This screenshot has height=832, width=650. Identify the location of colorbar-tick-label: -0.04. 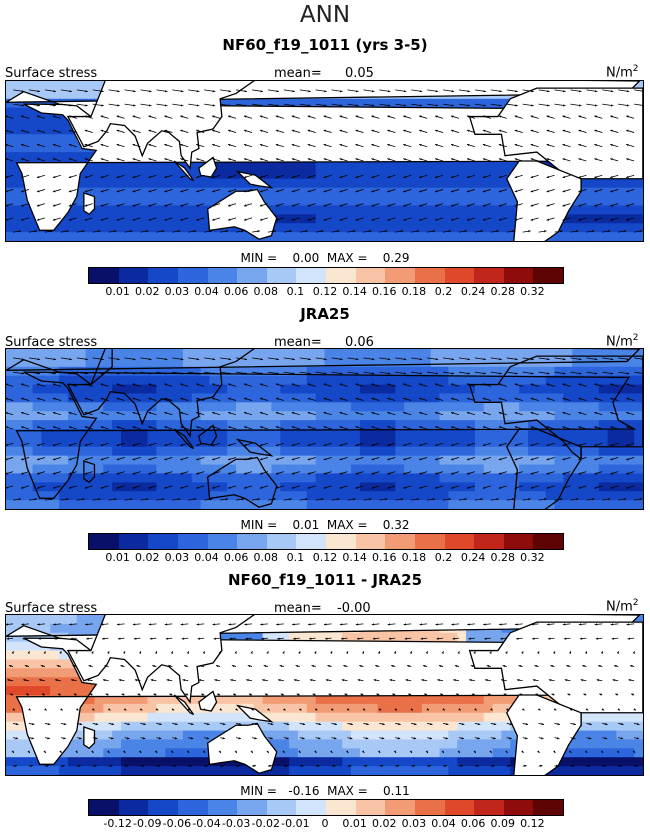
(206, 823).